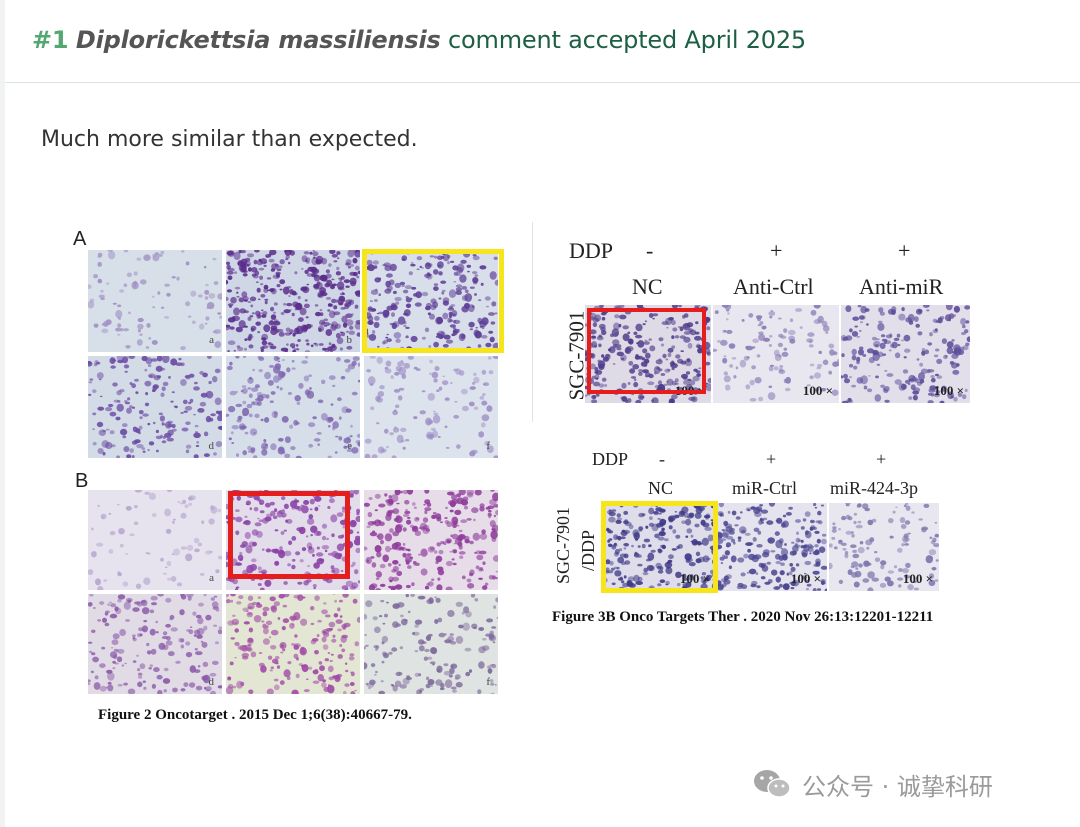 The height and width of the screenshot is (827, 1080). I want to click on ddp-bottom-value-2: +, so click(771, 459).